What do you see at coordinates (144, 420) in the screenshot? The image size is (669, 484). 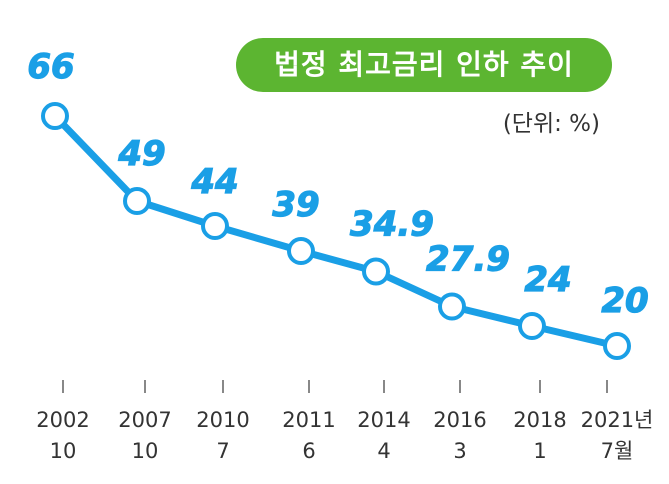 I see `x-tick-label-year: 2007` at bounding box center [144, 420].